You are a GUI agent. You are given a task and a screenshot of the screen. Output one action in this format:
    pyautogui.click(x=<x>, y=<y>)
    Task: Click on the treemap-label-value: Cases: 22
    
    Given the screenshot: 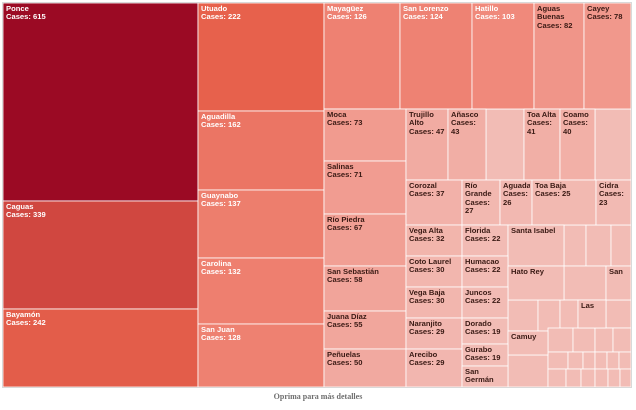 What is the action you would take?
    pyautogui.click(x=483, y=270)
    